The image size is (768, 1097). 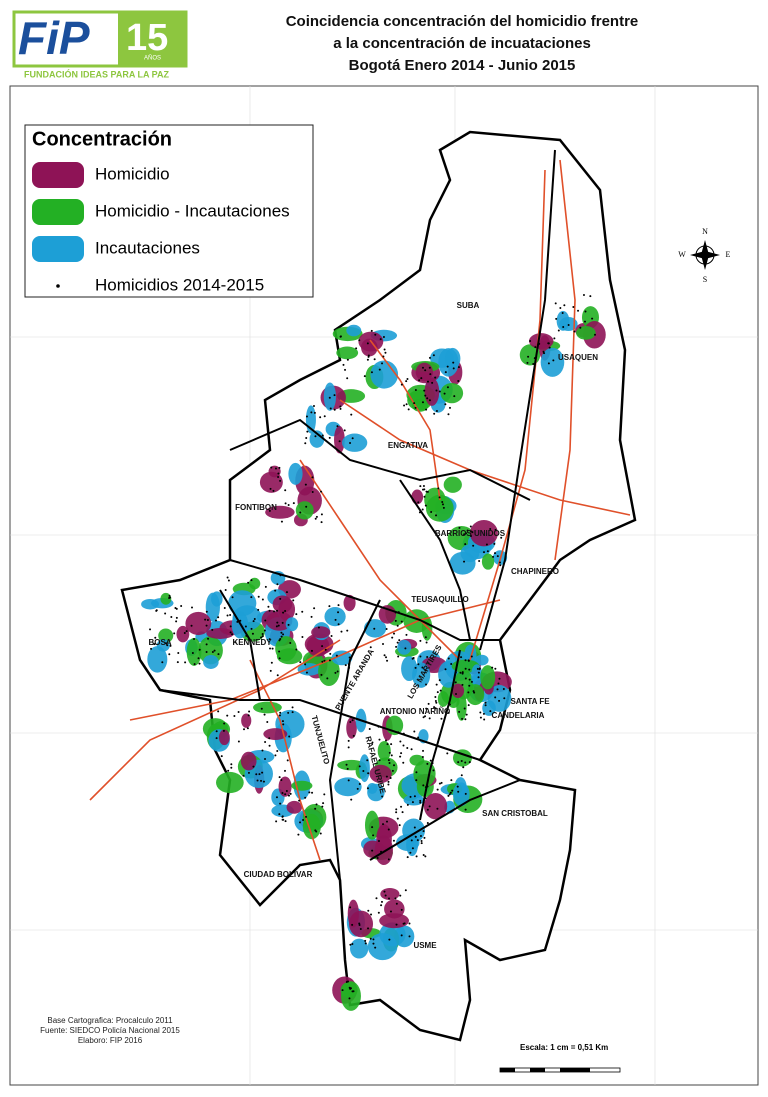 What do you see at coordinates (192, 210) in the screenshot?
I see `legend-label: Homicidio - Incautaciones` at bounding box center [192, 210].